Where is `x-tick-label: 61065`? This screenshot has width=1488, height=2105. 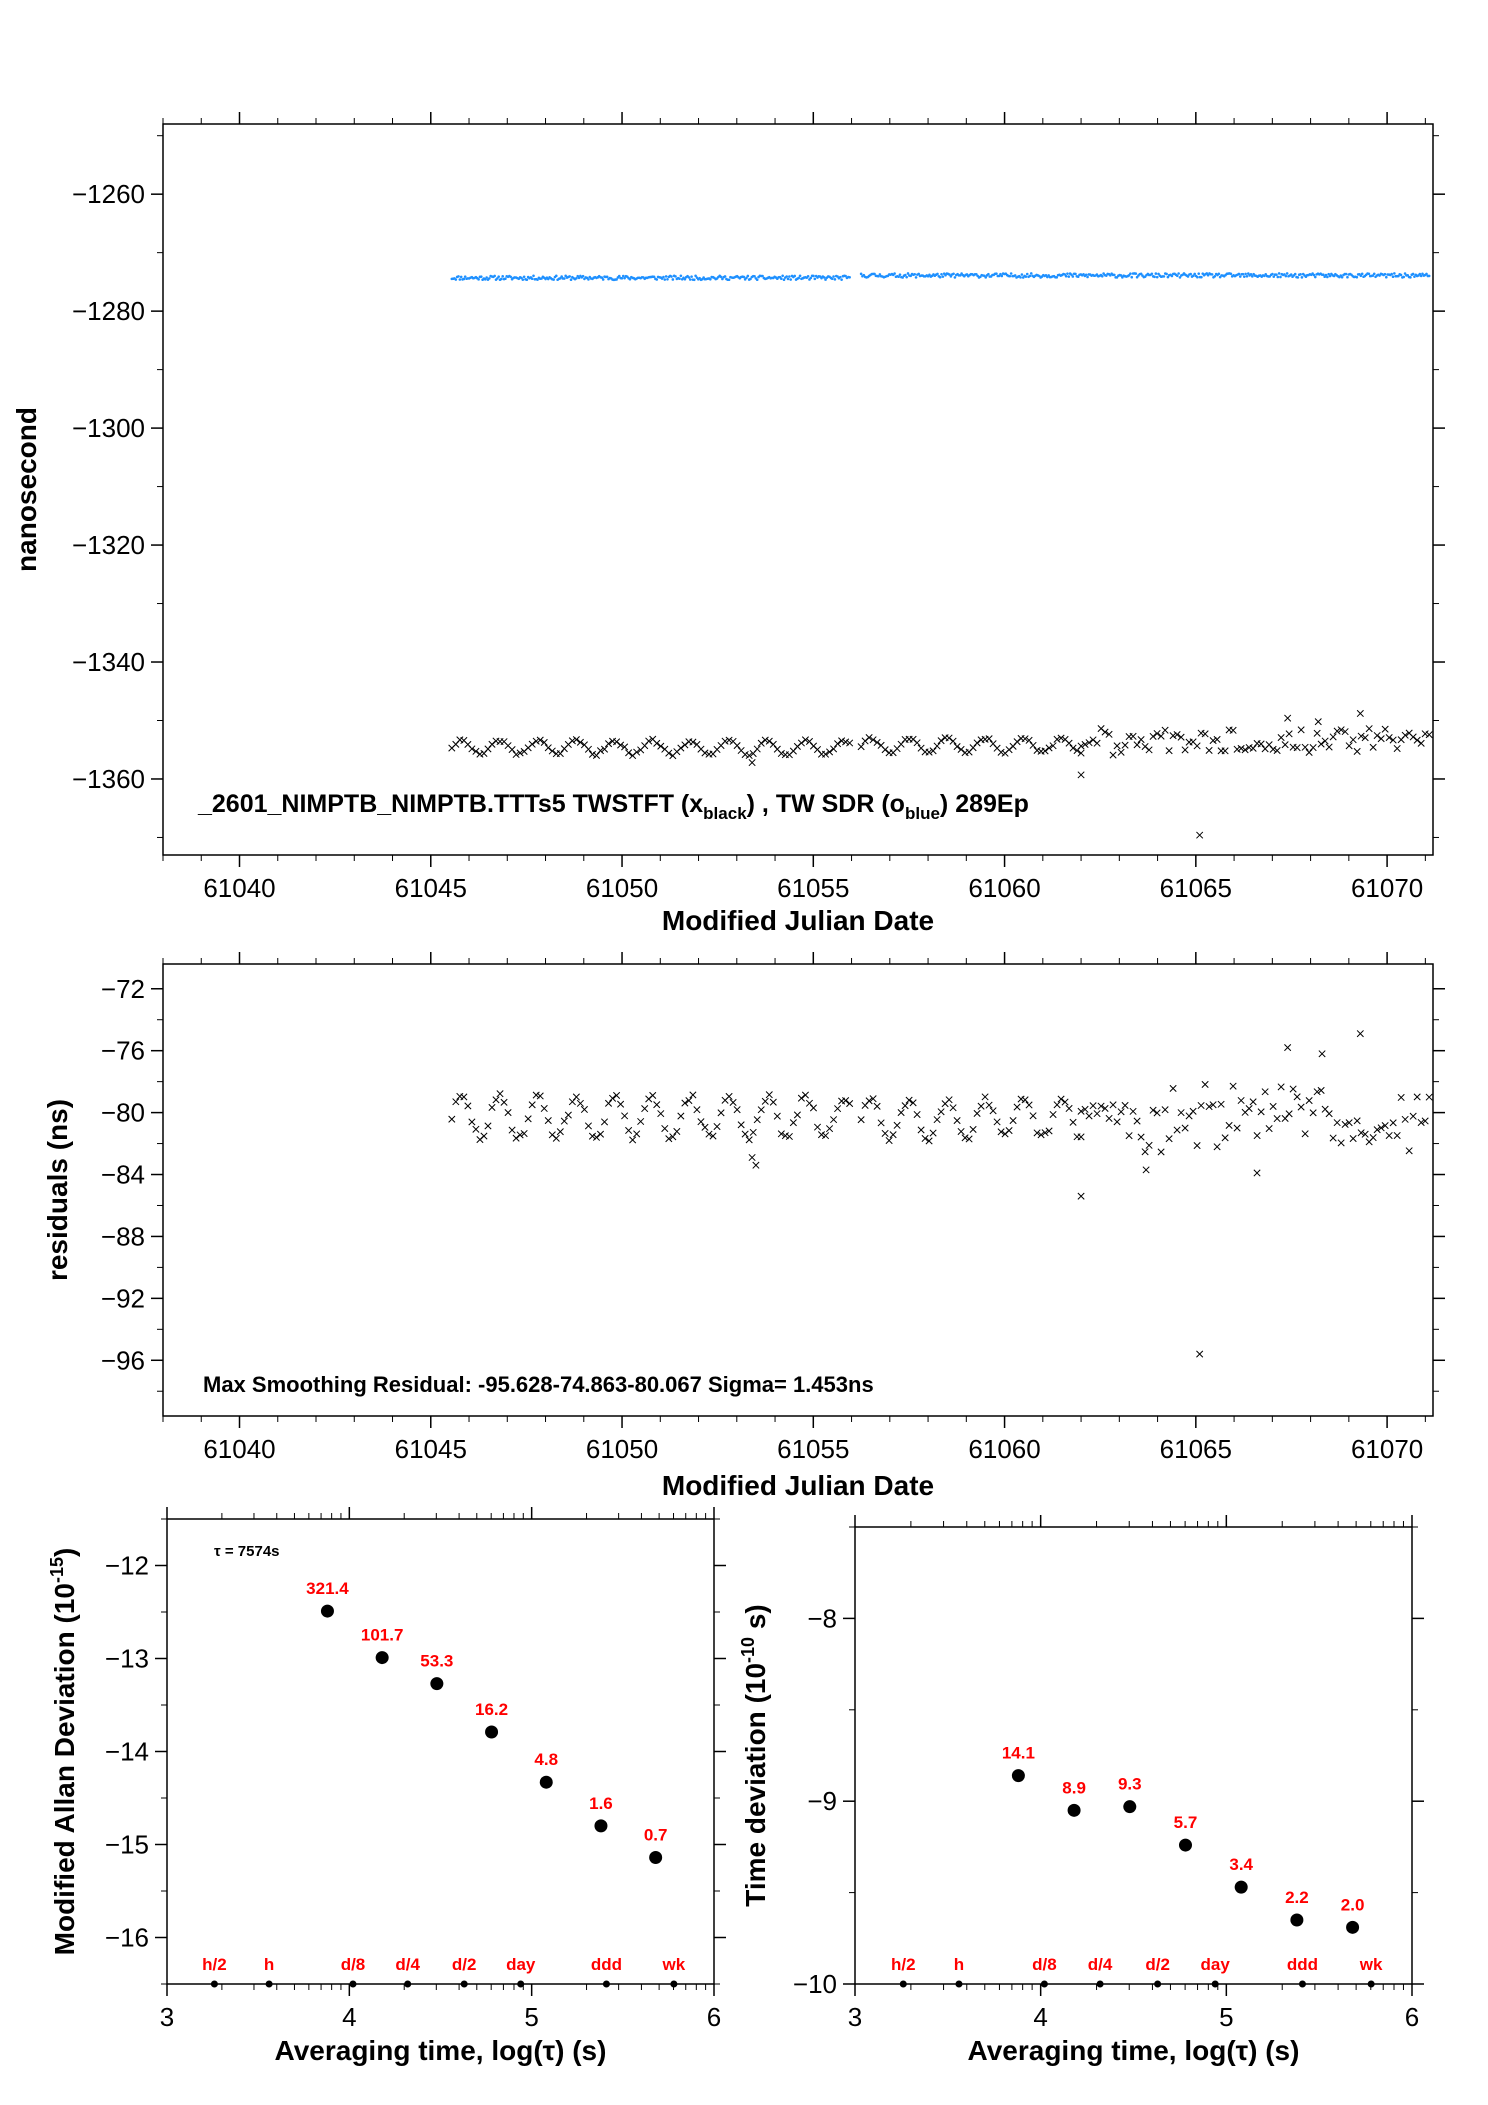 x-tick-label: 61065 is located at coordinates (1196, 1449).